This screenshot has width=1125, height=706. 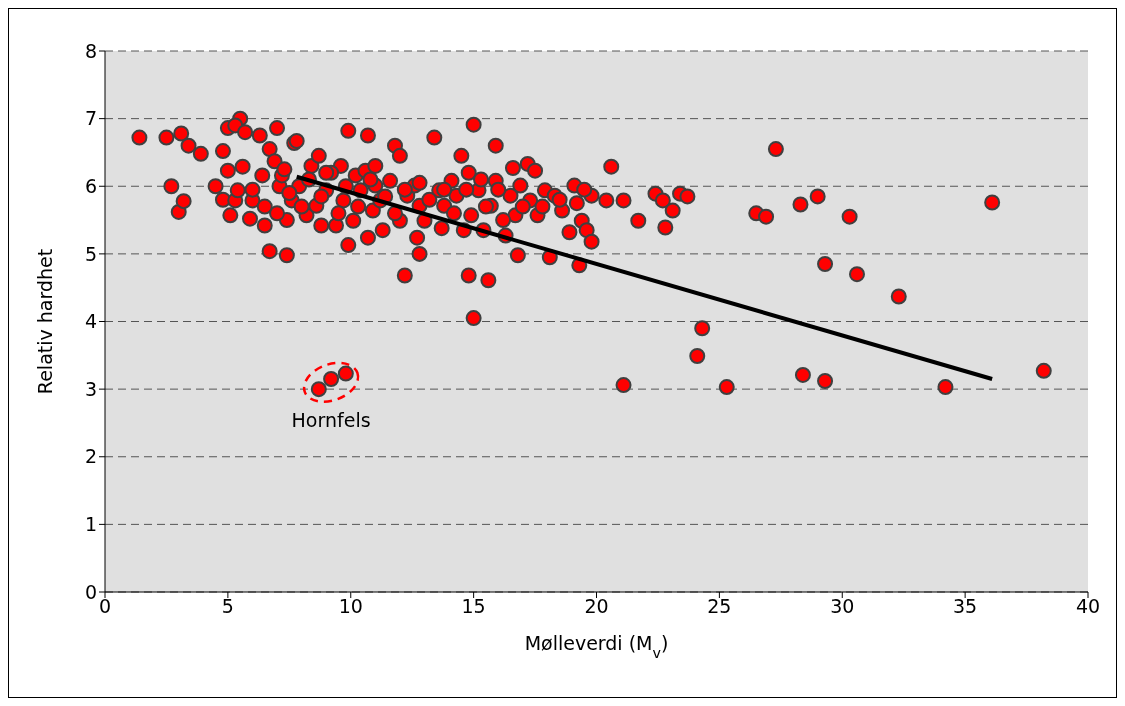 What do you see at coordinates (90, 456) in the screenshot?
I see `y-tick-label: 2` at bounding box center [90, 456].